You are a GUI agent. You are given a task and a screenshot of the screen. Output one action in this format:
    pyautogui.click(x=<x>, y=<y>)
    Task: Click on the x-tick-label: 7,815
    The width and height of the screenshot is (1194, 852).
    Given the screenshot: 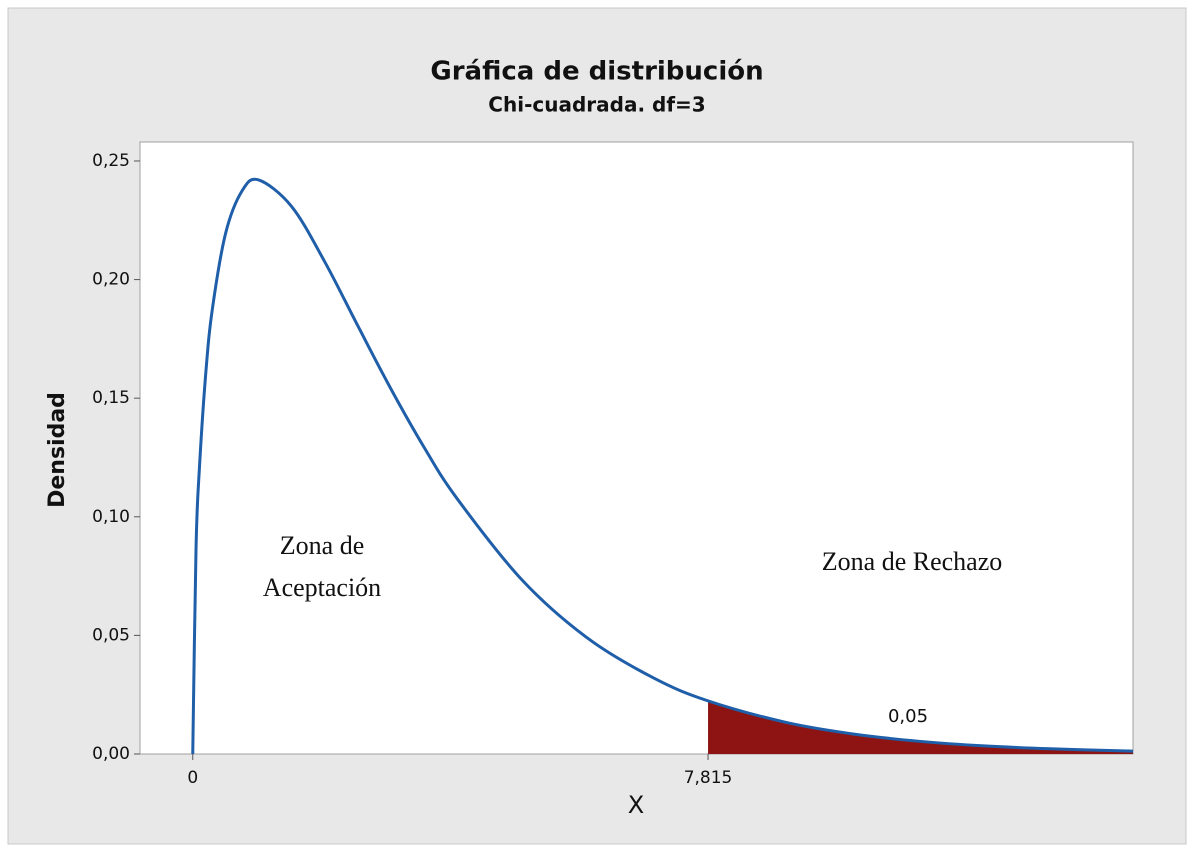 What is the action you would take?
    pyautogui.click(x=708, y=778)
    